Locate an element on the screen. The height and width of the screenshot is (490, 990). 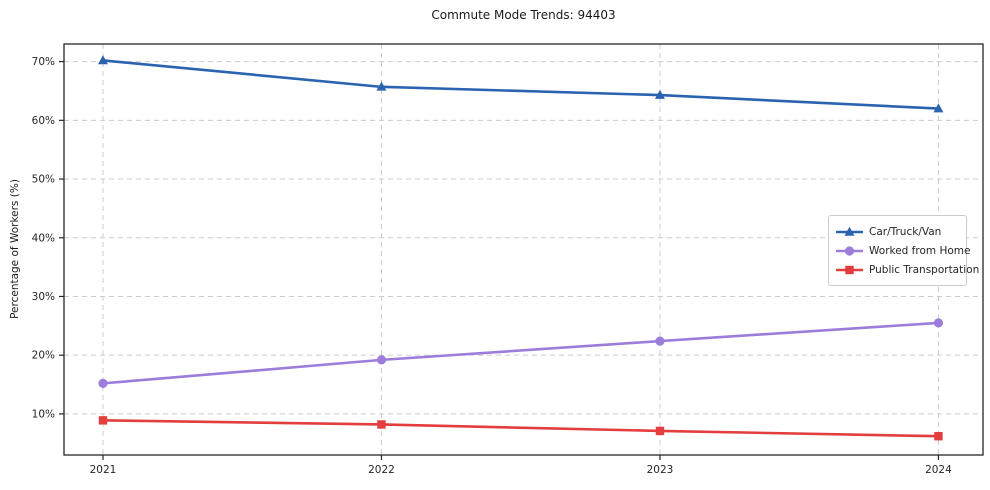
y-tick-label: 10% is located at coordinates (43, 414).